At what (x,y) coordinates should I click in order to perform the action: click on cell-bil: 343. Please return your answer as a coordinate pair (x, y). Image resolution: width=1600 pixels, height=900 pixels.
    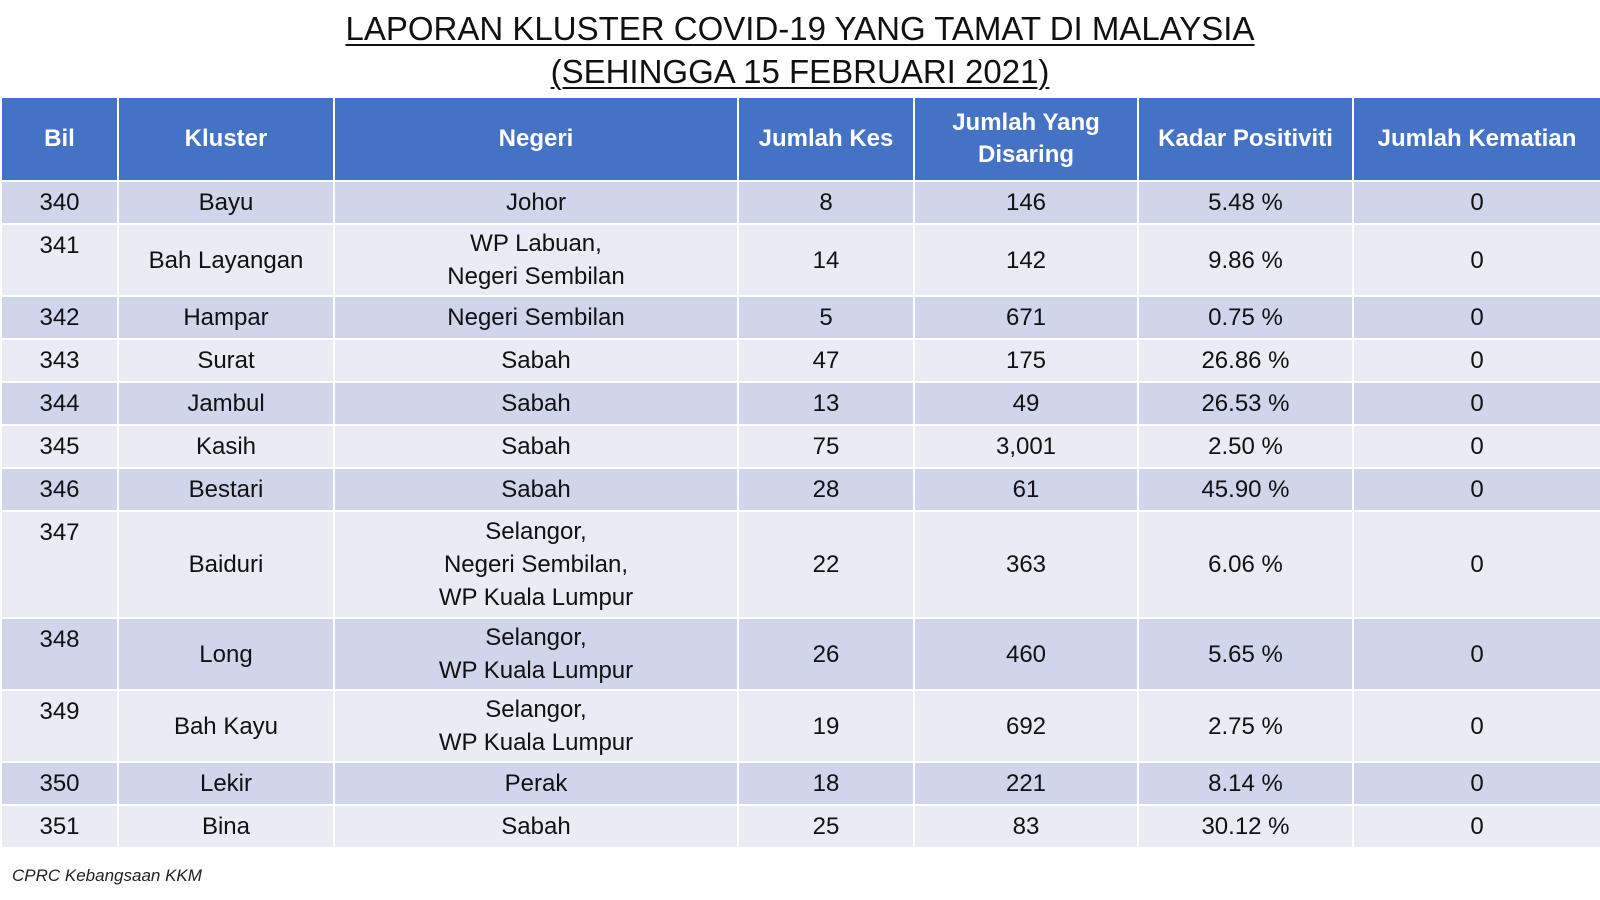
    Looking at the image, I should click on (59, 360).